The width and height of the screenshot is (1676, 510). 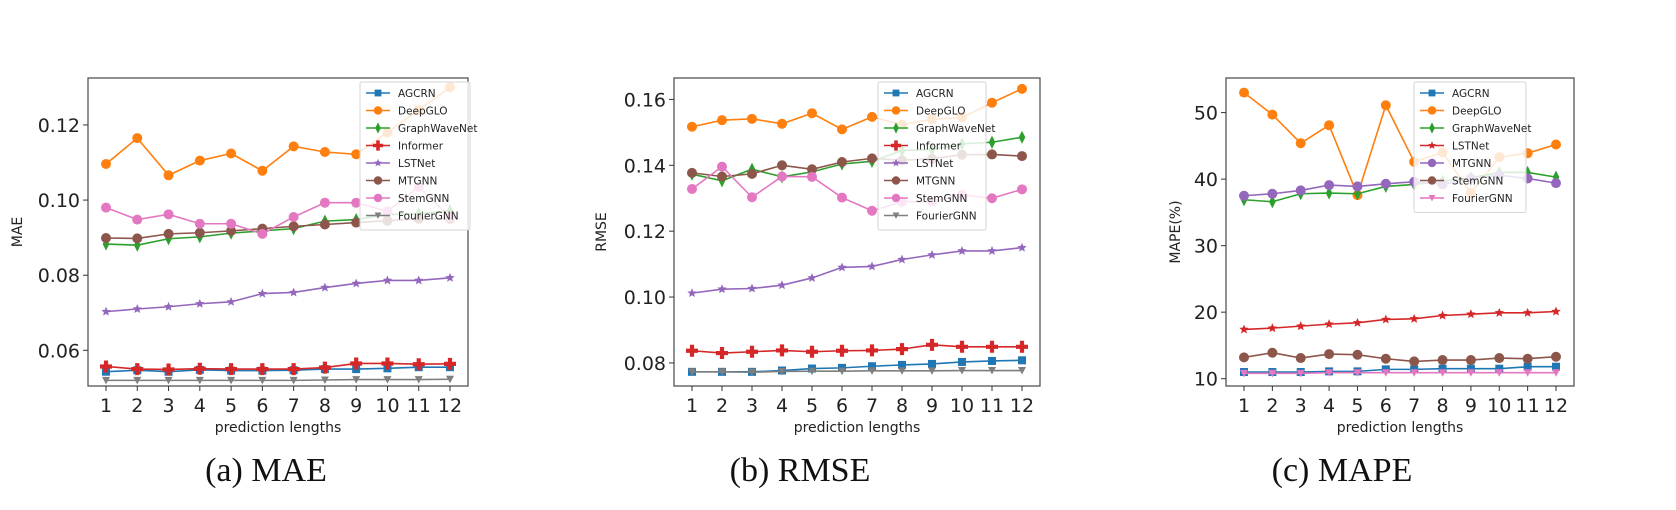 What do you see at coordinates (1475, 128) in the screenshot?
I see `legend-item: GraphWaveNet` at bounding box center [1475, 128].